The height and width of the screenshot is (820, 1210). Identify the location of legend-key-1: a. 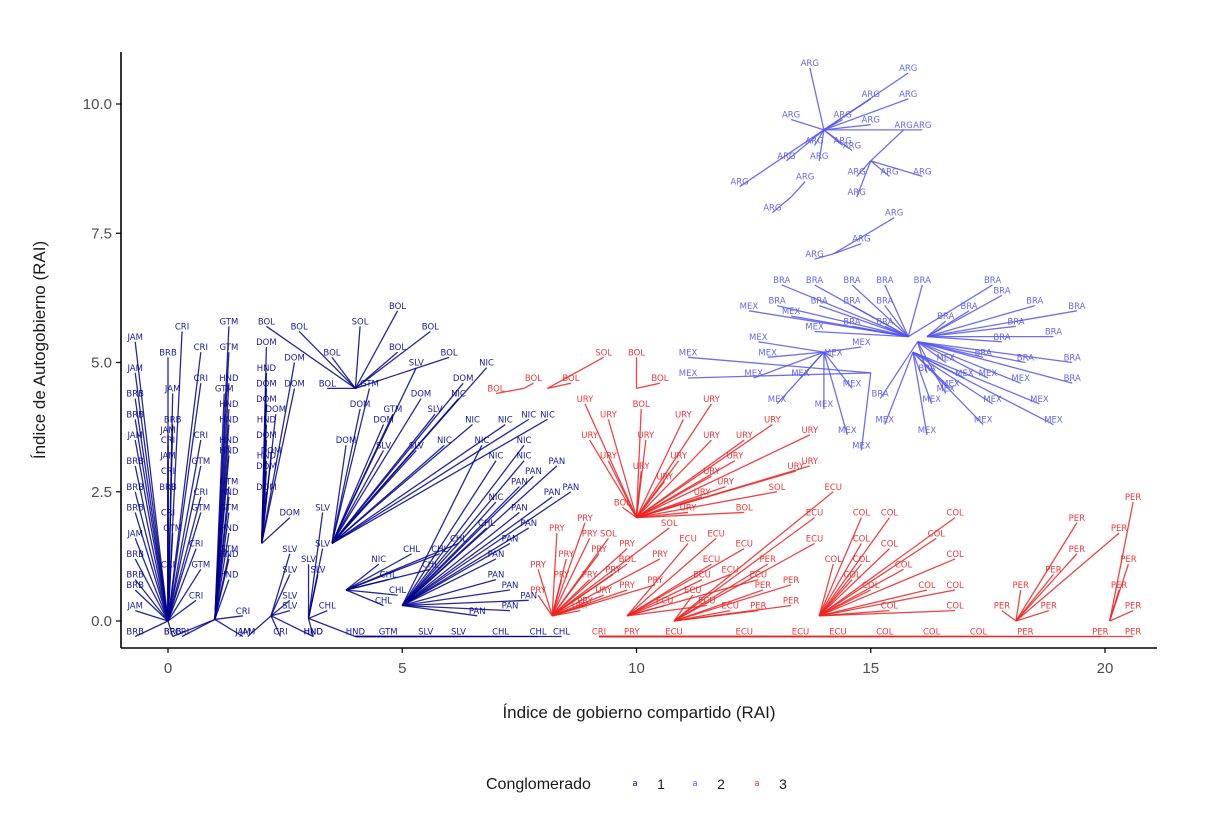
(634, 784).